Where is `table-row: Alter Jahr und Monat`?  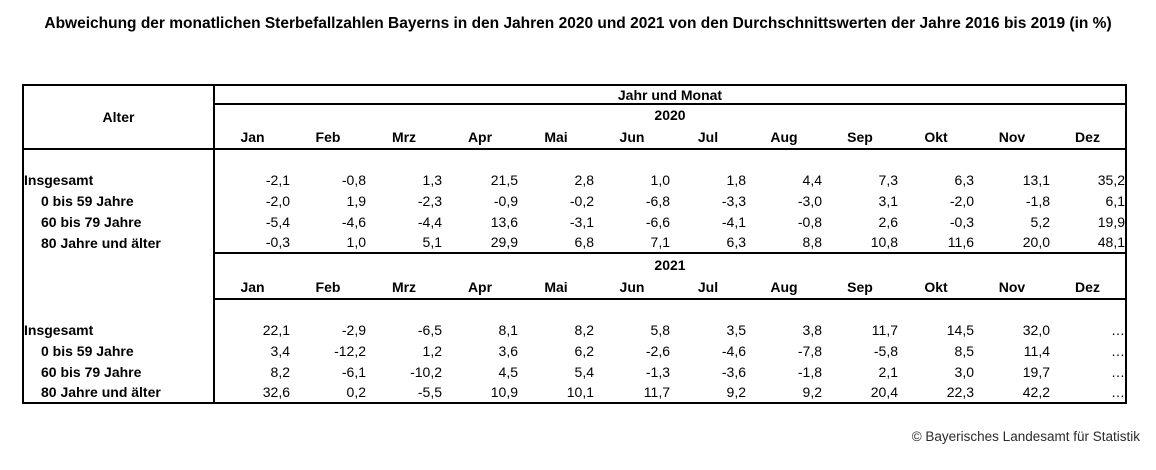
table-row: Alter Jahr und Monat is located at coordinates (574, 117).